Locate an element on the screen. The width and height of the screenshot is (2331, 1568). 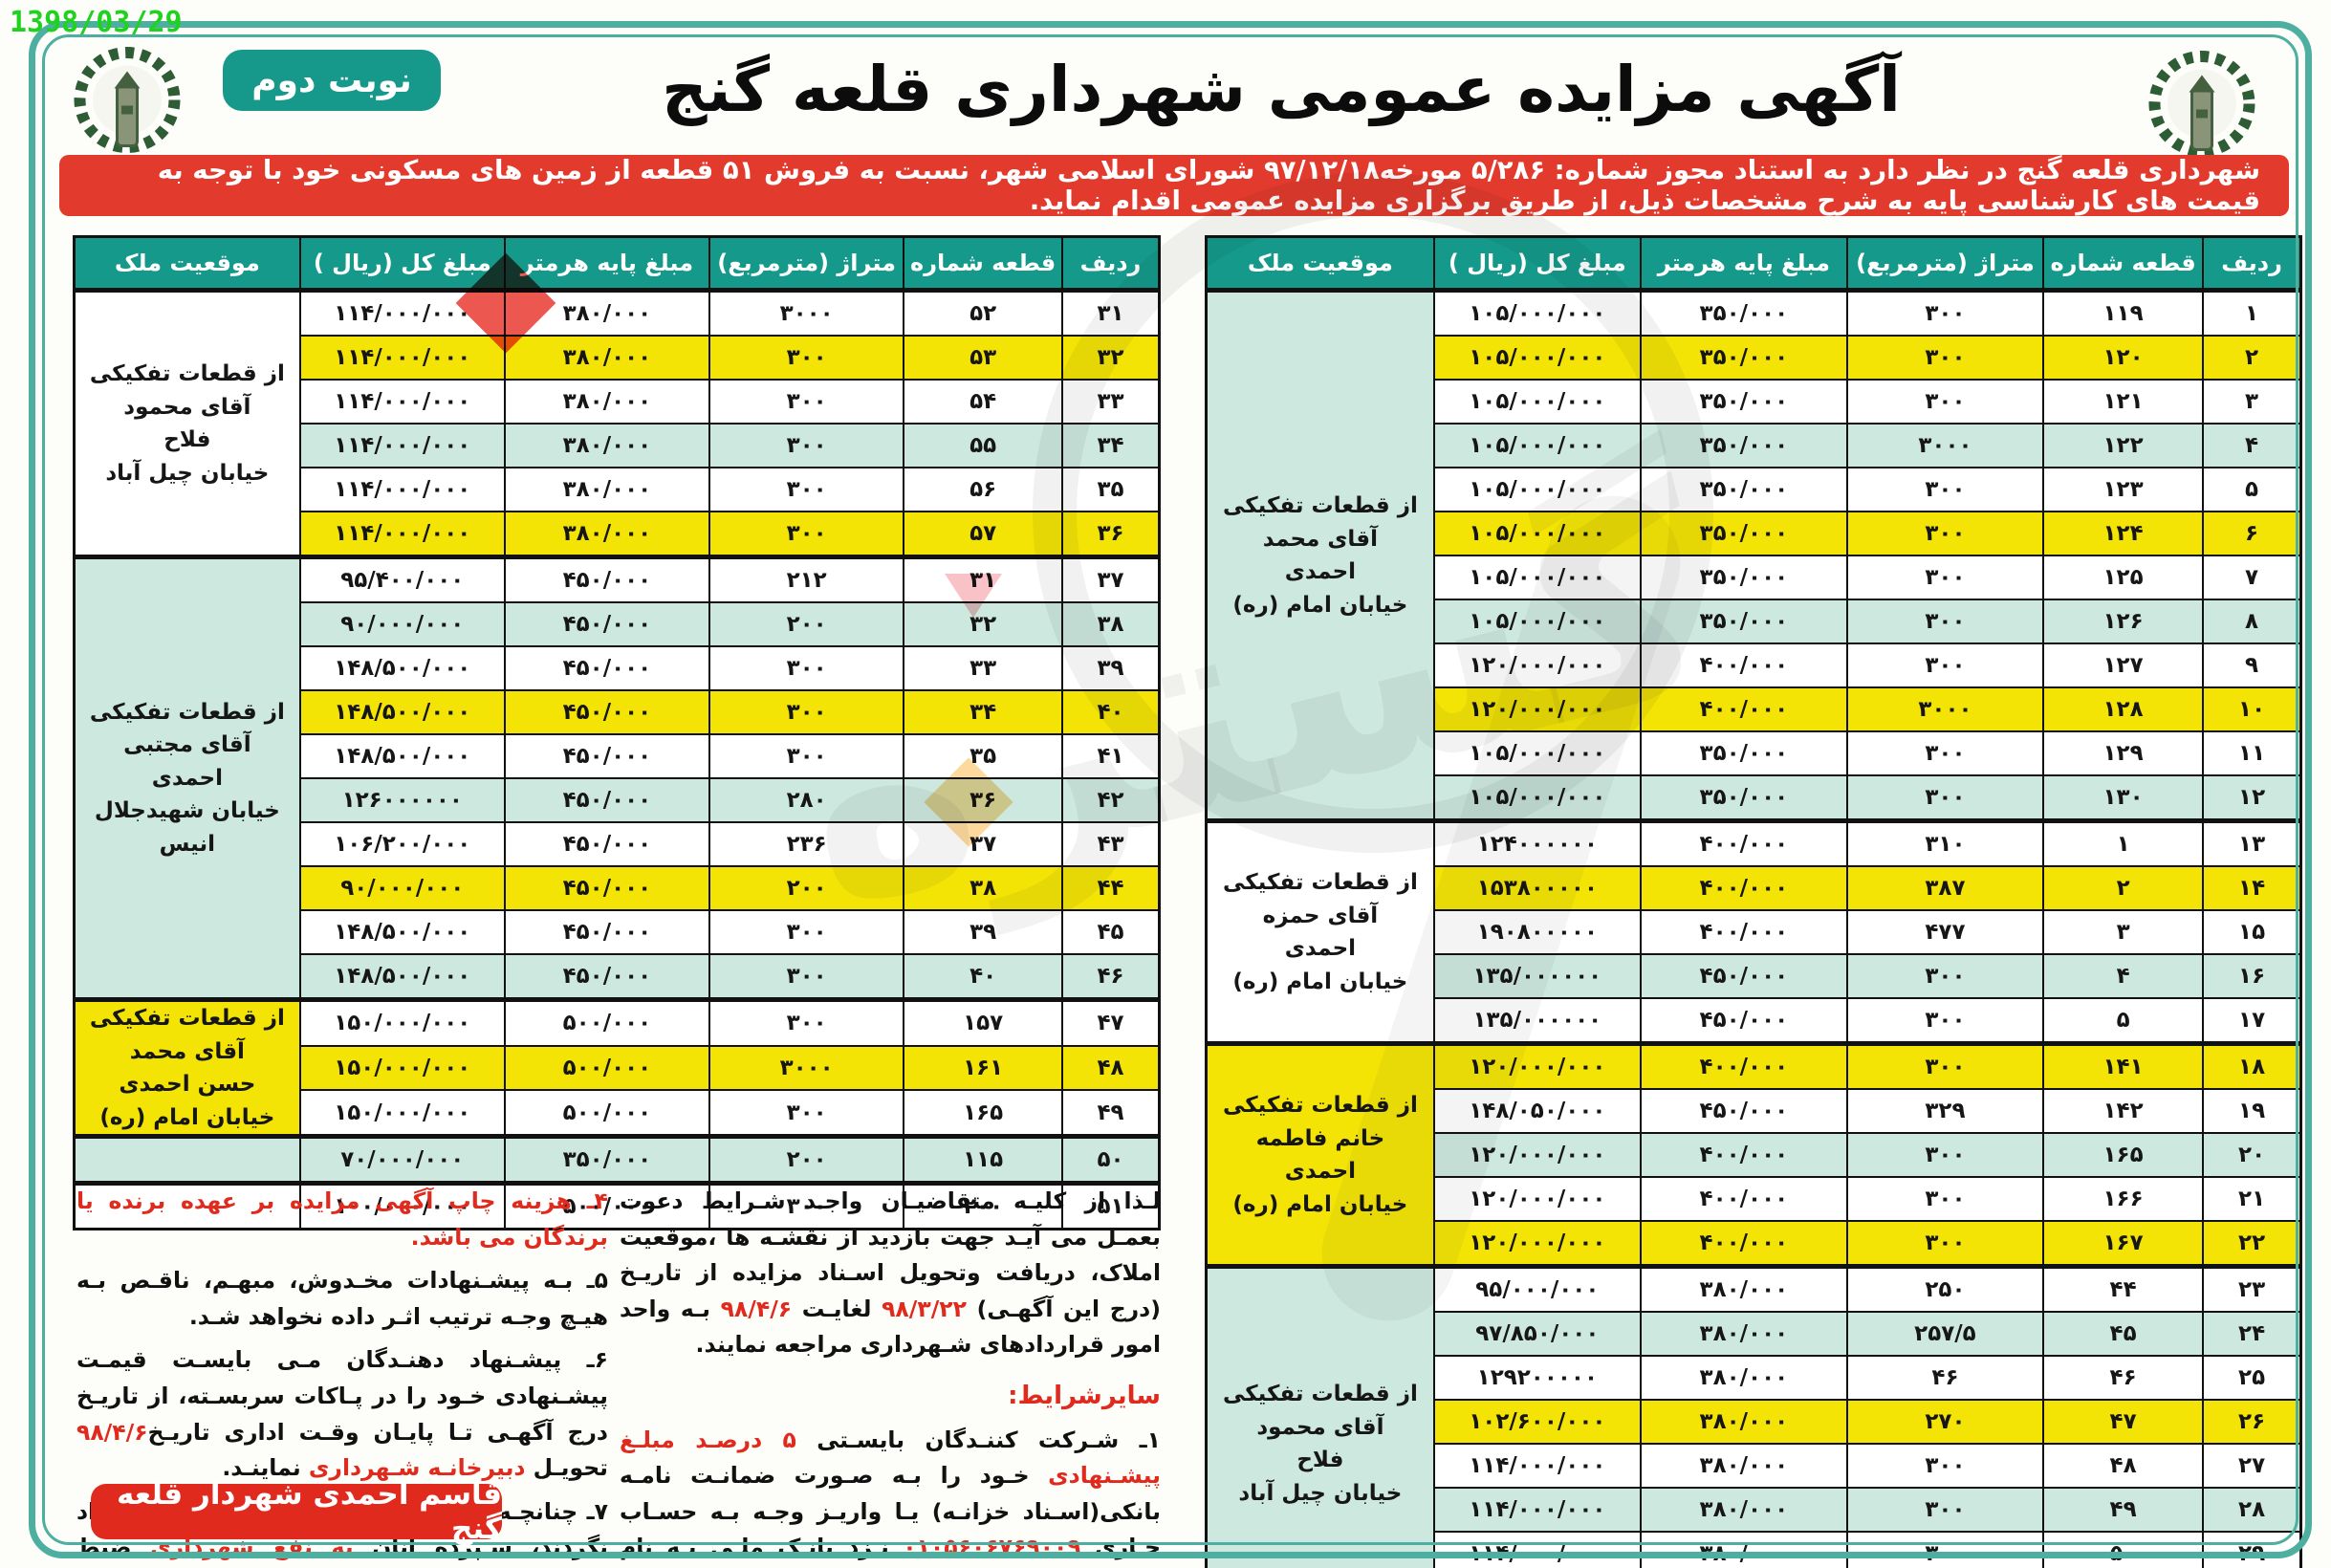
table-row: ۴۶ ۴۰ ۳۰۰ ۴۵۰/۰۰۰ ۱۴۸/۵۰۰/۰۰۰ is located at coordinates (618, 977).